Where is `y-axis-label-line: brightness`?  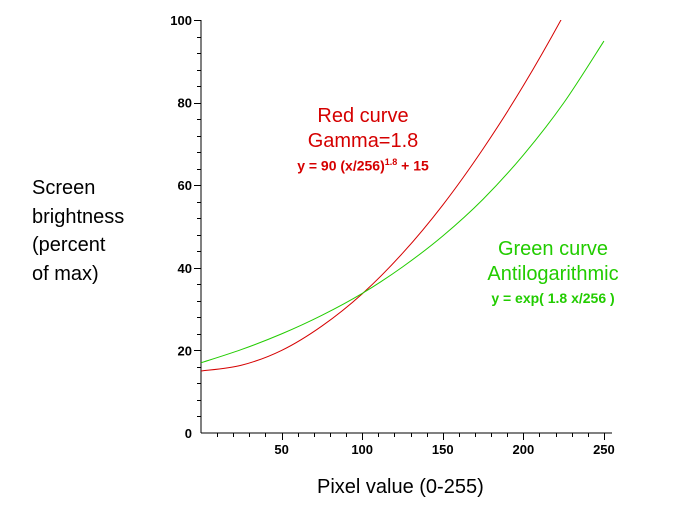 y-axis-label-line: brightness is located at coordinates (78, 216).